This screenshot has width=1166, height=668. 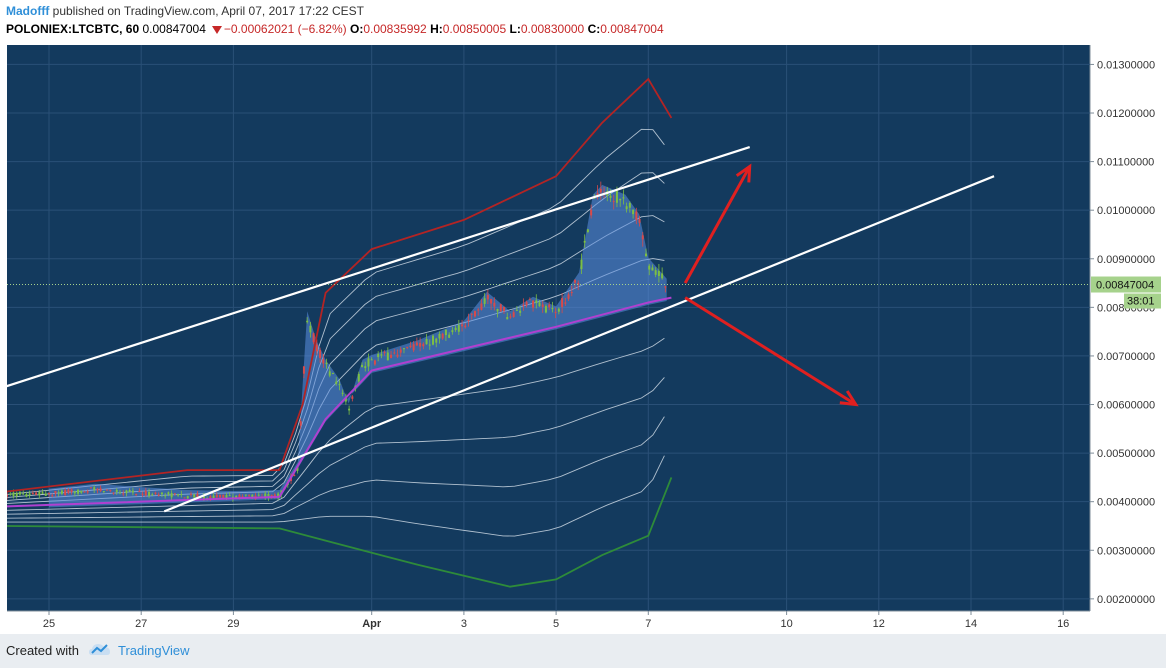 I want to click on low-label: L:, so click(x=515, y=29).